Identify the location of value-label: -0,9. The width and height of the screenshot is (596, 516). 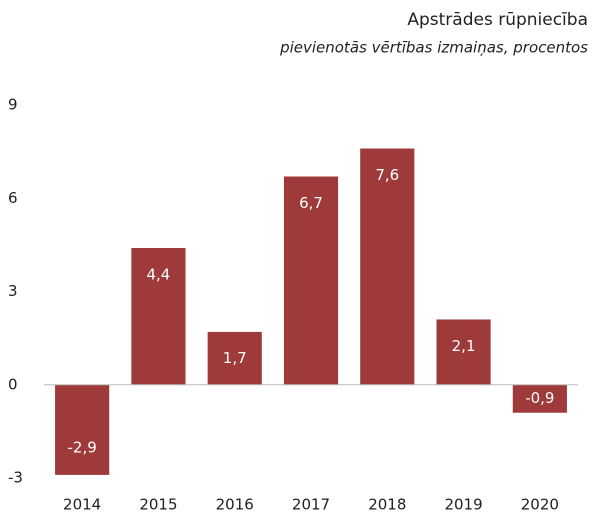
(539, 398).